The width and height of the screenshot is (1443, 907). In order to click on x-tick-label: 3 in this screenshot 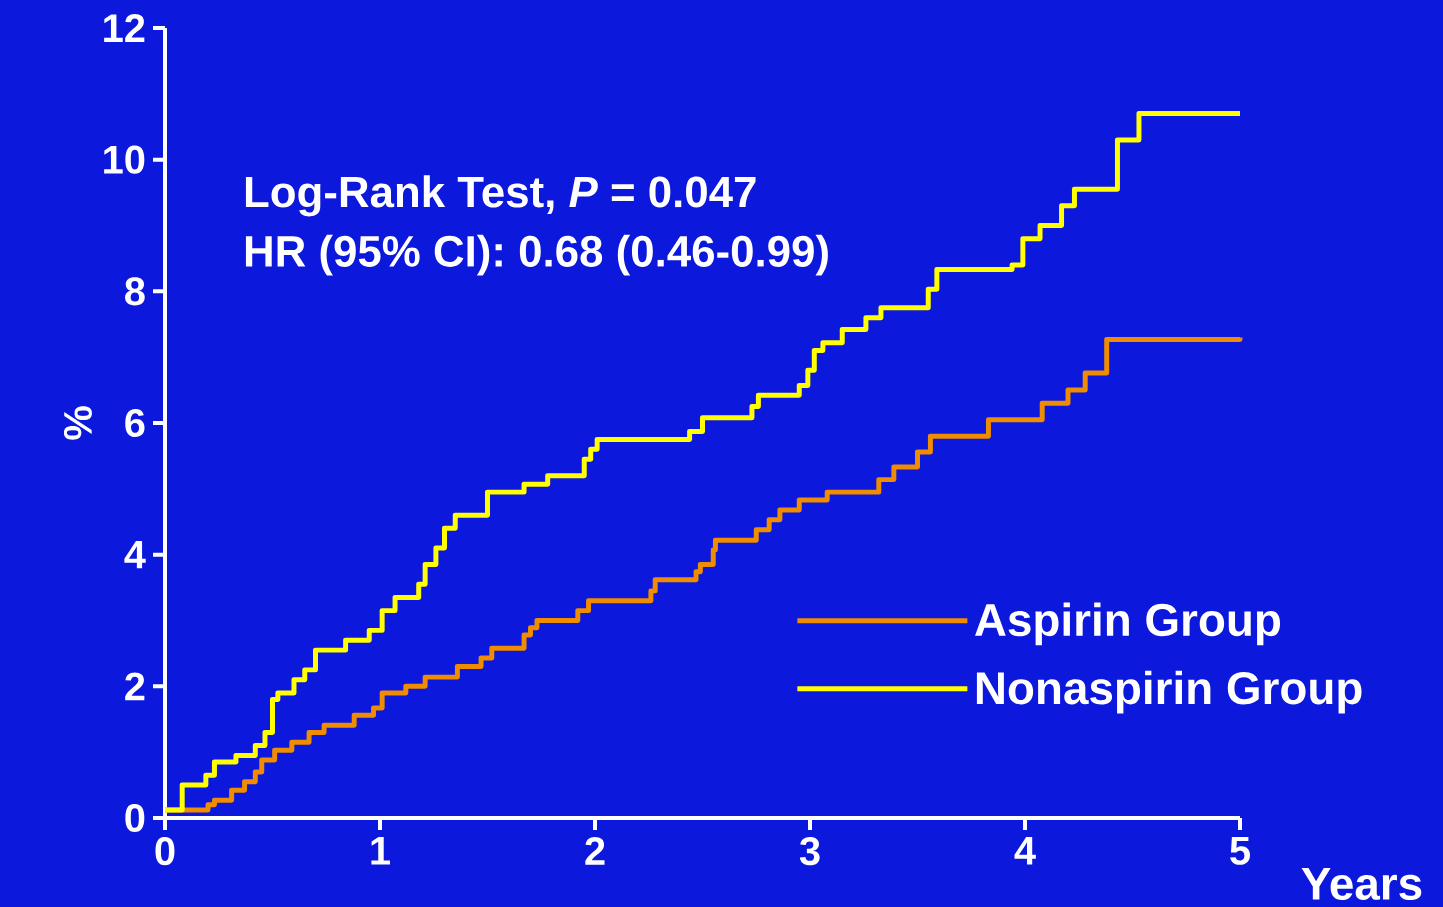, I will do `click(809, 851)`.